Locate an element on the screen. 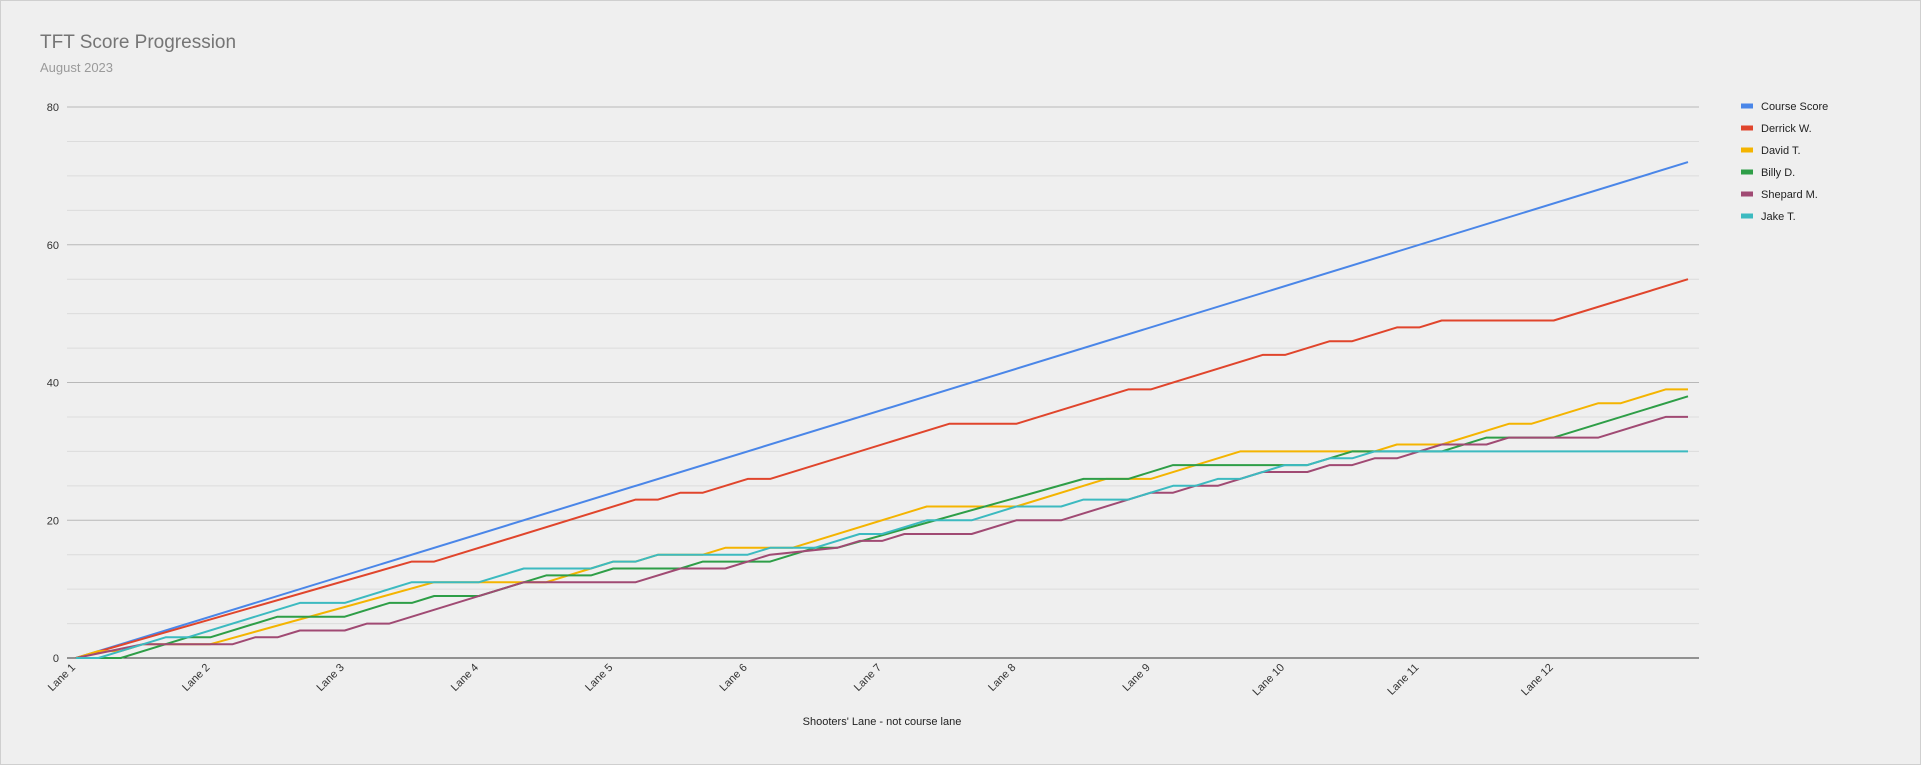 This screenshot has width=1921, height=765. x-tick-label: Lane 9 is located at coordinates (1137, 678).